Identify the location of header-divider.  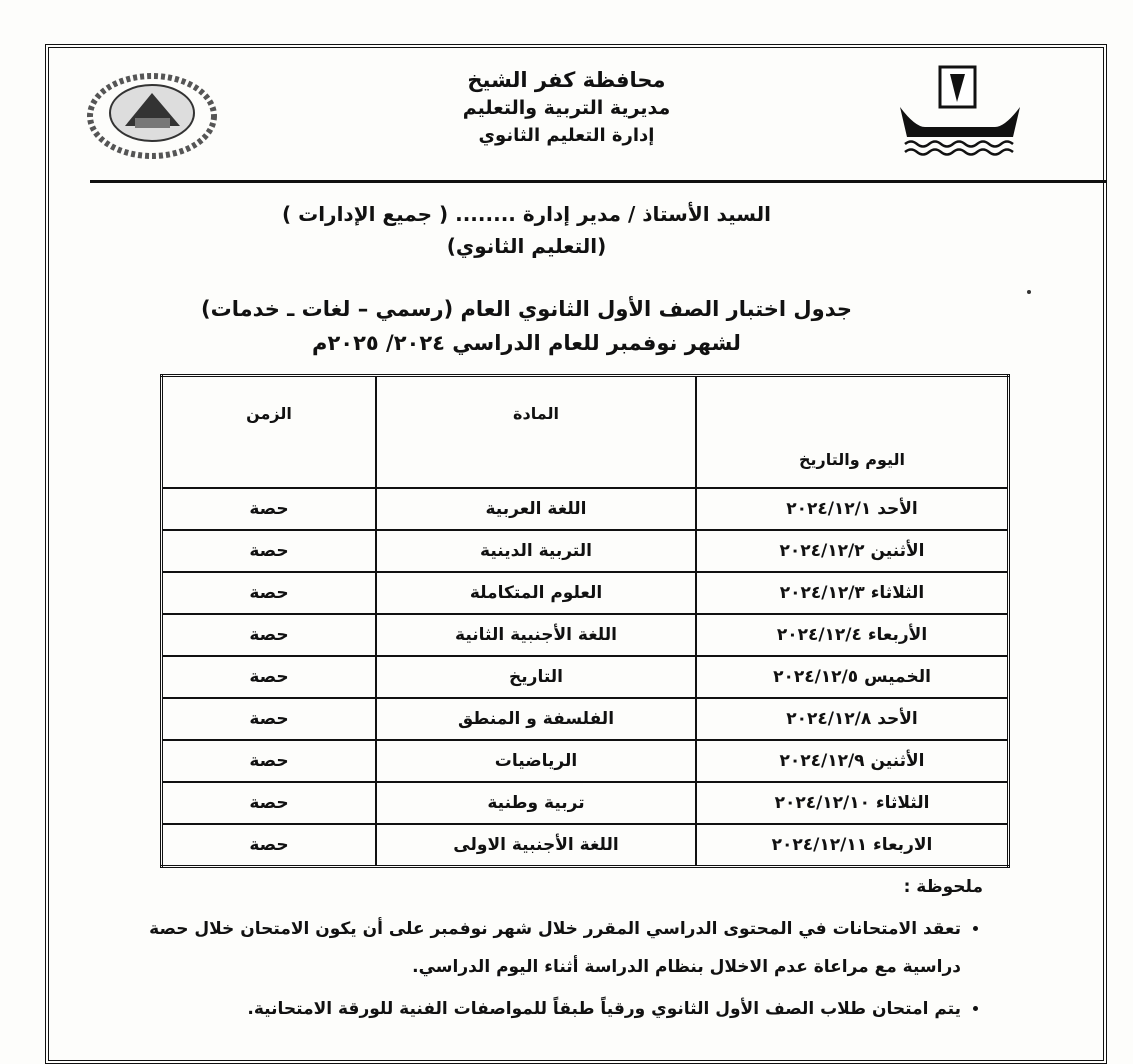
(598, 181).